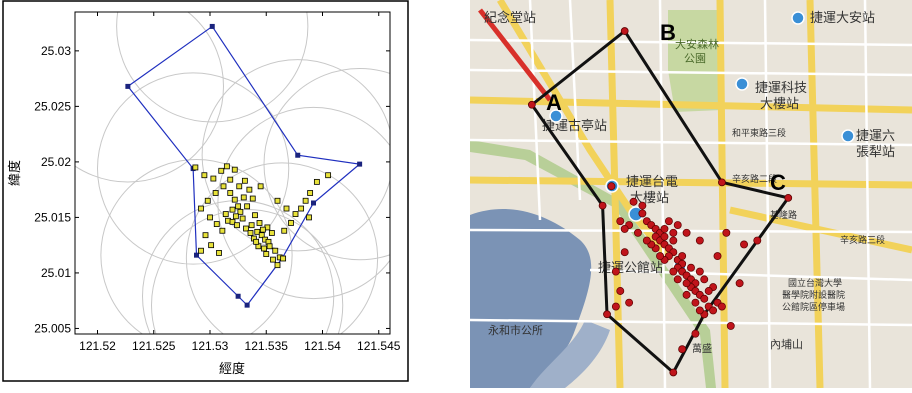 The height and width of the screenshot is (393, 912). I want to click on place-label: 捷運六, so click(875, 135).